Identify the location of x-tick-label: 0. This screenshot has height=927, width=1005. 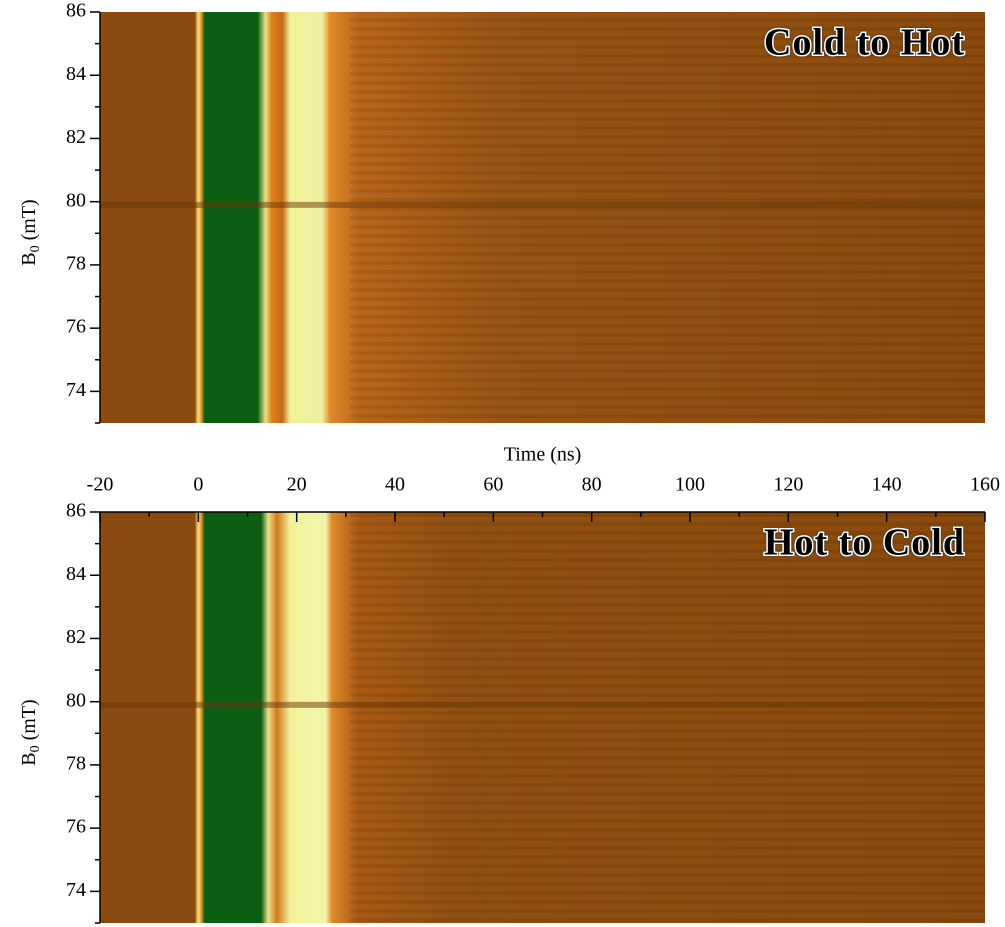
(198, 485).